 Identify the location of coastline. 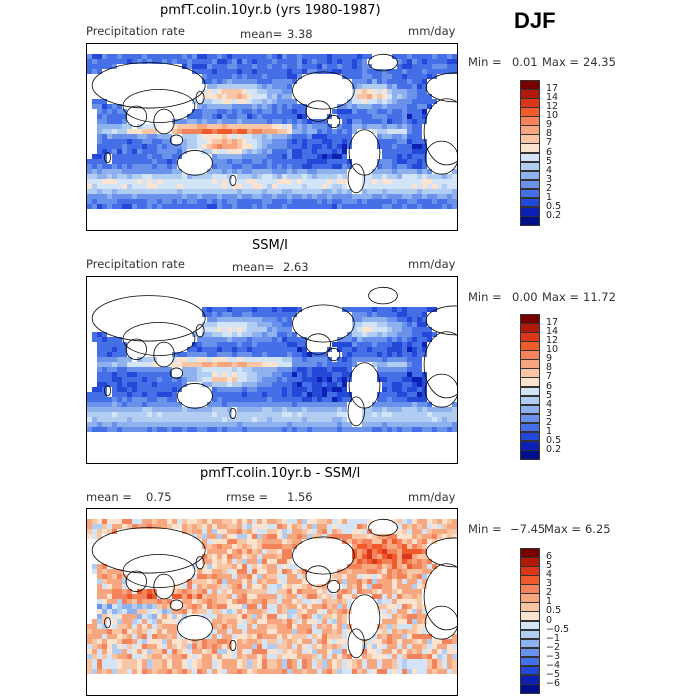
(176, 140).